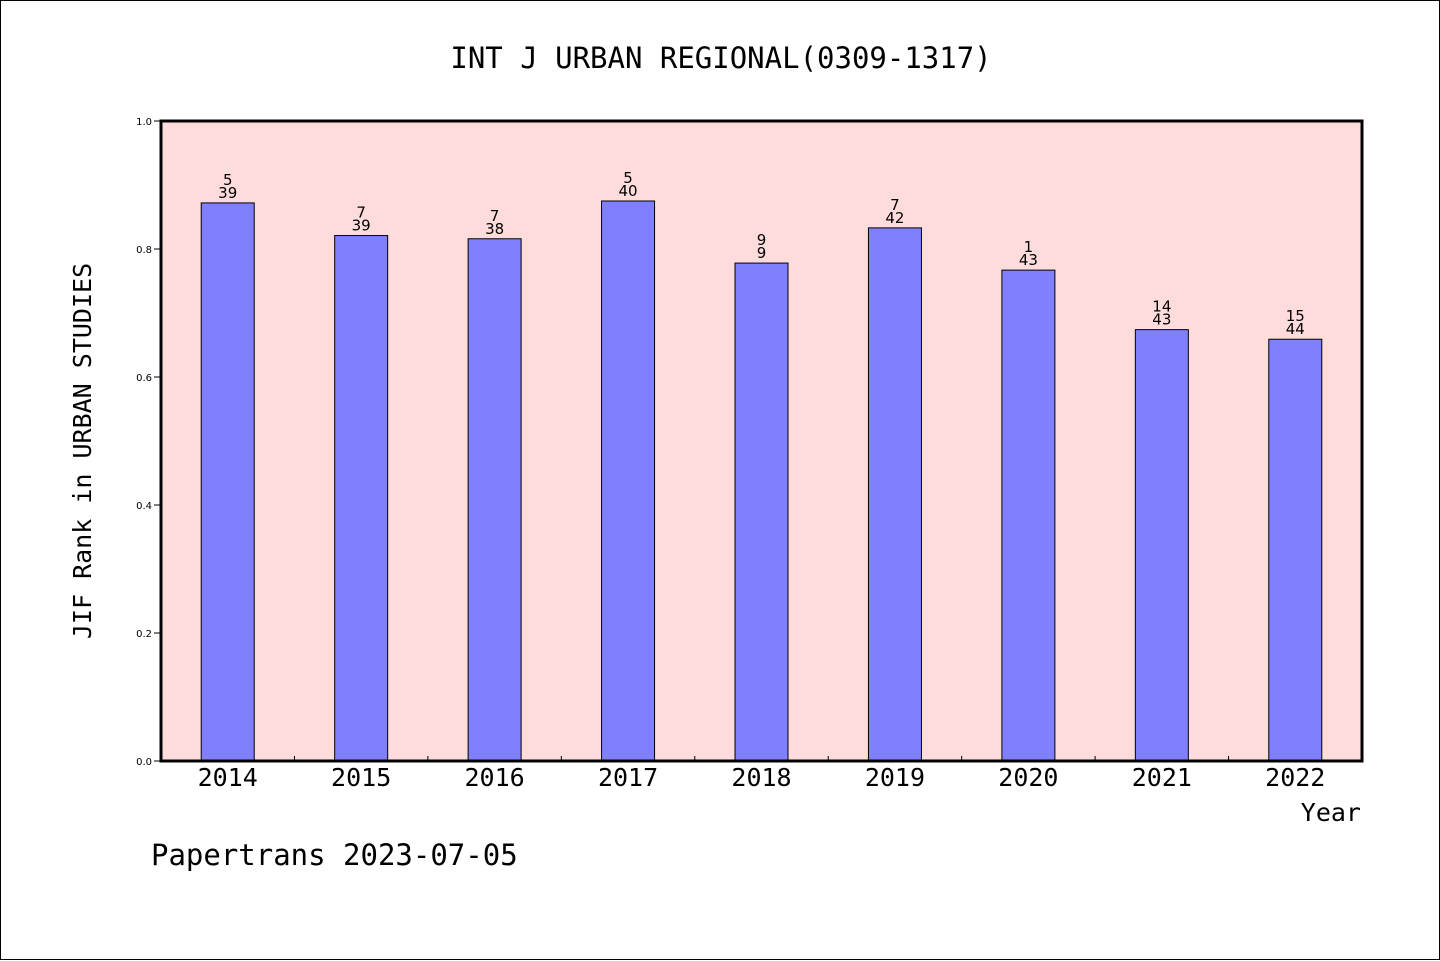 This screenshot has width=1440, height=961. I want to click on y-tick-label: 0.8, so click(144, 250).